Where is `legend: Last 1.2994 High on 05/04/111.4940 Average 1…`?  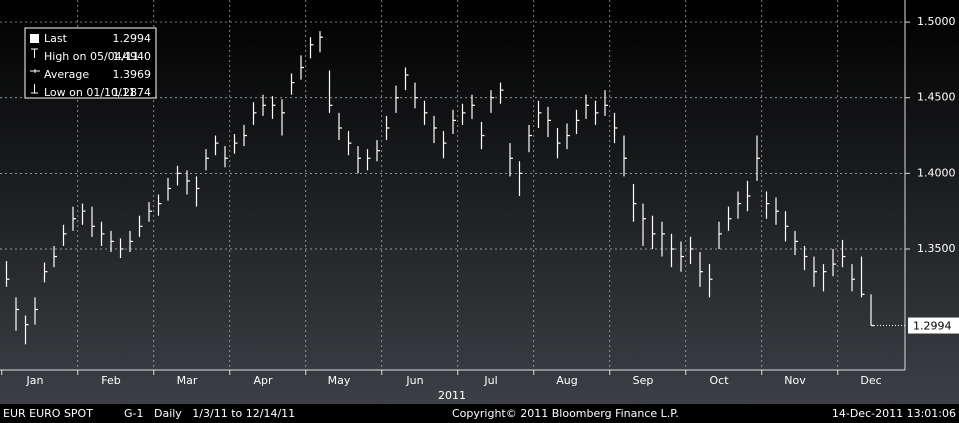 legend: Last 1.2994 High on 05/04/111.4940 Average 1… is located at coordinates (97, 65).